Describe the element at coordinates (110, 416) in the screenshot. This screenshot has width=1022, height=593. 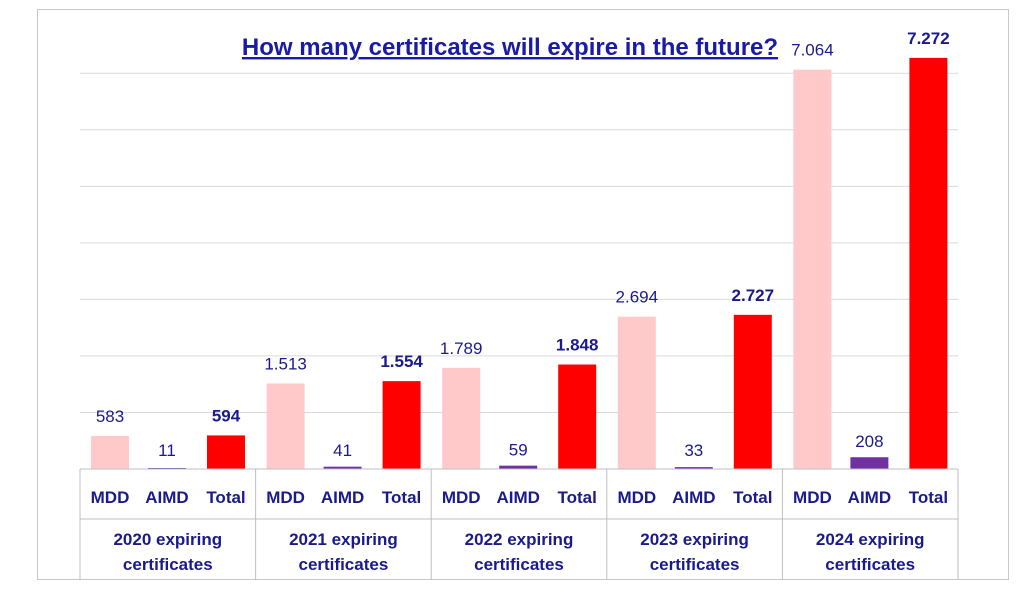
I see `value-label: 583` at that location.